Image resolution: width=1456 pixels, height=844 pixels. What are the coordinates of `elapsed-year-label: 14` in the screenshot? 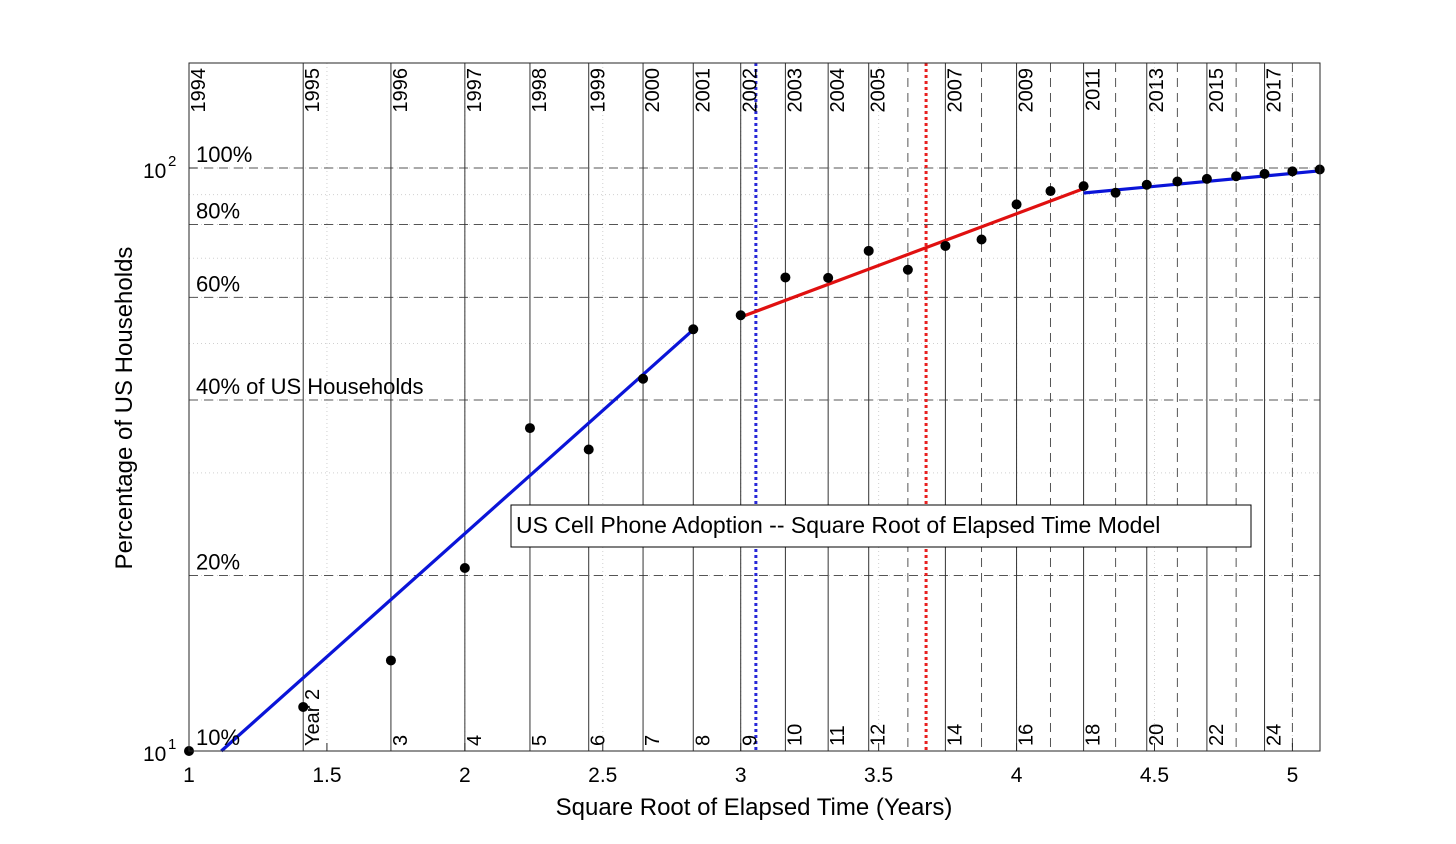 It's located at (955, 735).